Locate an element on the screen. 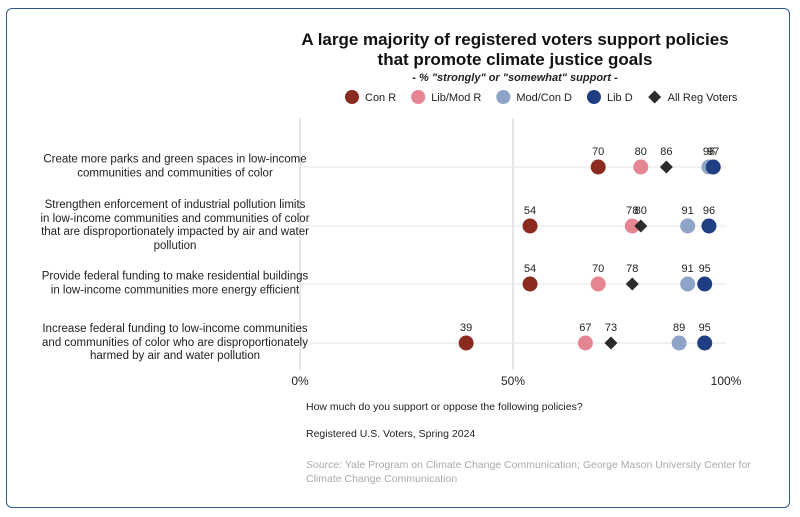 This screenshot has width=800, height=517. value-label: 86 is located at coordinates (666, 152).